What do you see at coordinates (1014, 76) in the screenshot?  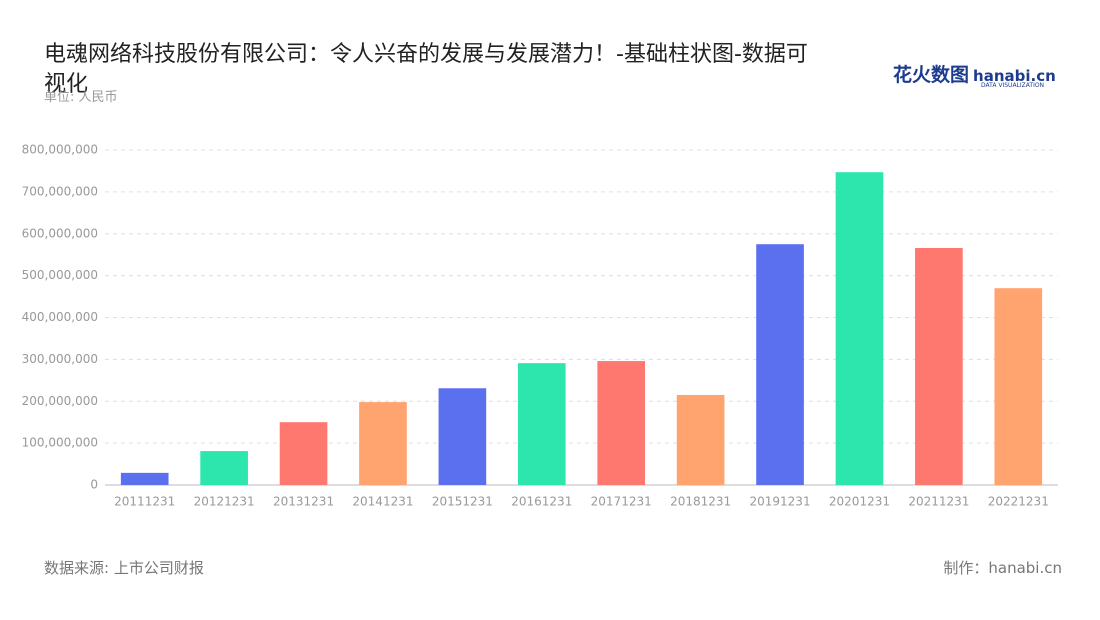 I see `logo-brand: hanabi.cn` at bounding box center [1014, 76].